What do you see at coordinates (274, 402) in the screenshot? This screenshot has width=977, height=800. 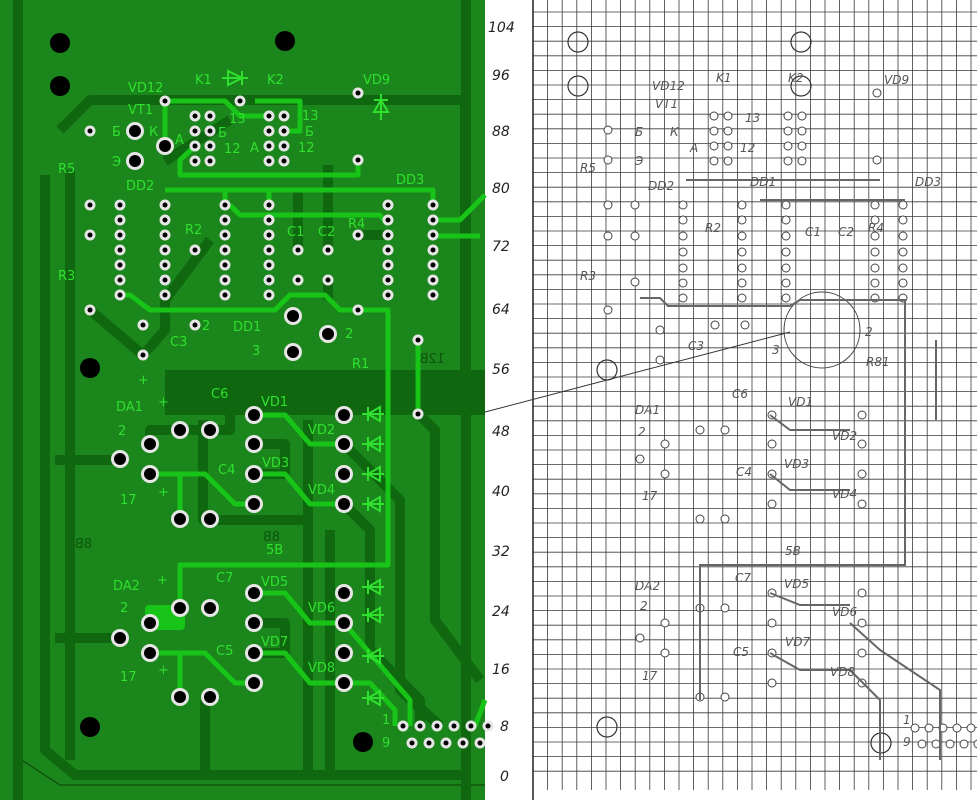 I see `label-vd1: VD1` at bounding box center [274, 402].